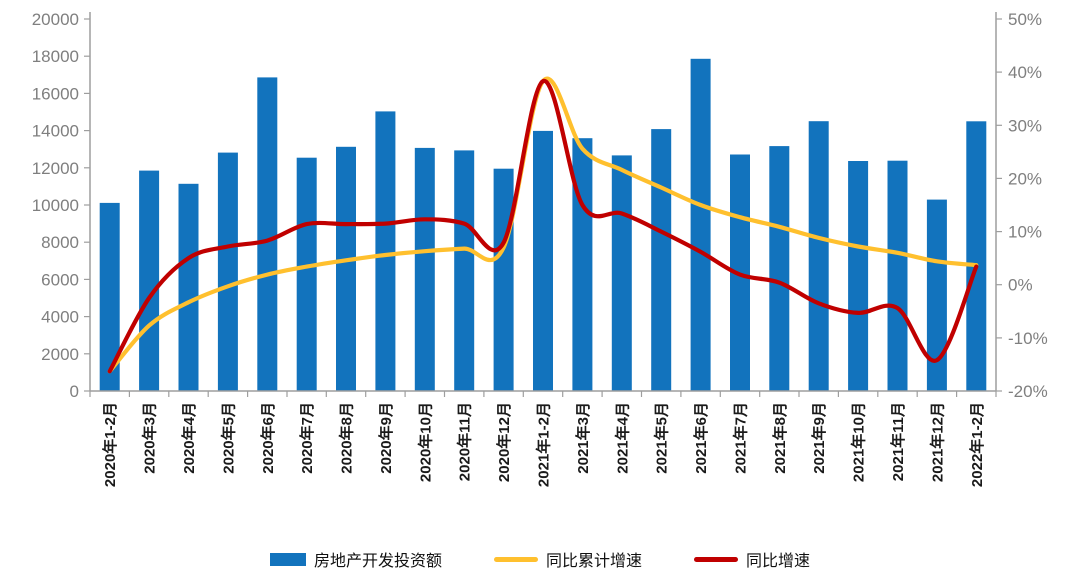 The image size is (1080, 584). What do you see at coordinates (287, 559) in the screenshot?
I see `bar-swatch` at bounding box center [287, 559].